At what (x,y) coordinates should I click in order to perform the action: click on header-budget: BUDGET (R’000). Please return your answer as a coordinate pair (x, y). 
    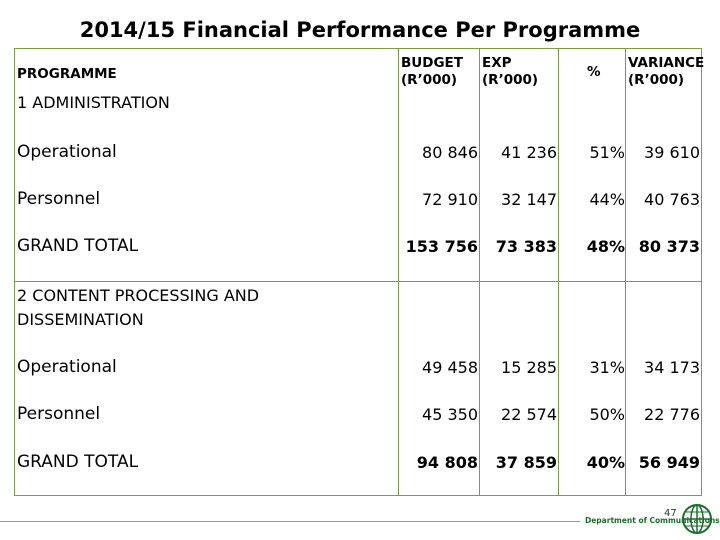
    Looking at the image, I should click on (432, 72).